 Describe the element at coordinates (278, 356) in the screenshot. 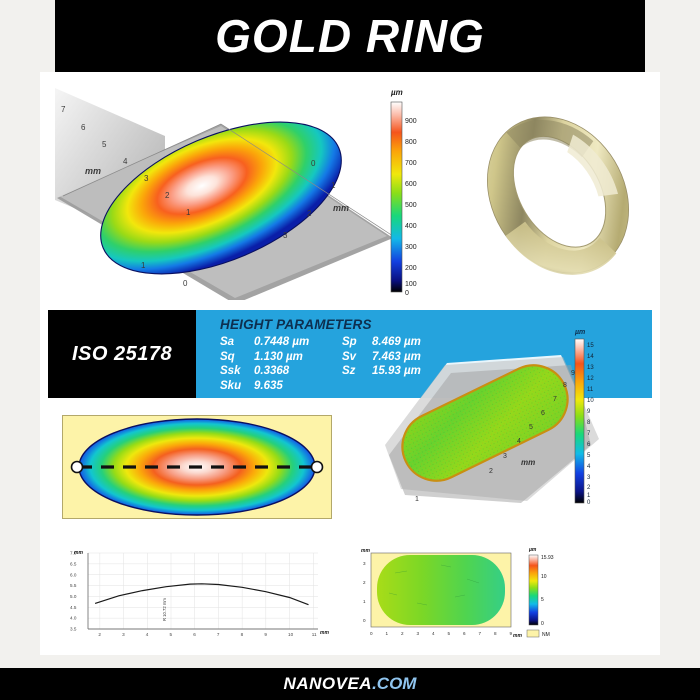

I see `param-val-sq: 1.130 µm` at that location.